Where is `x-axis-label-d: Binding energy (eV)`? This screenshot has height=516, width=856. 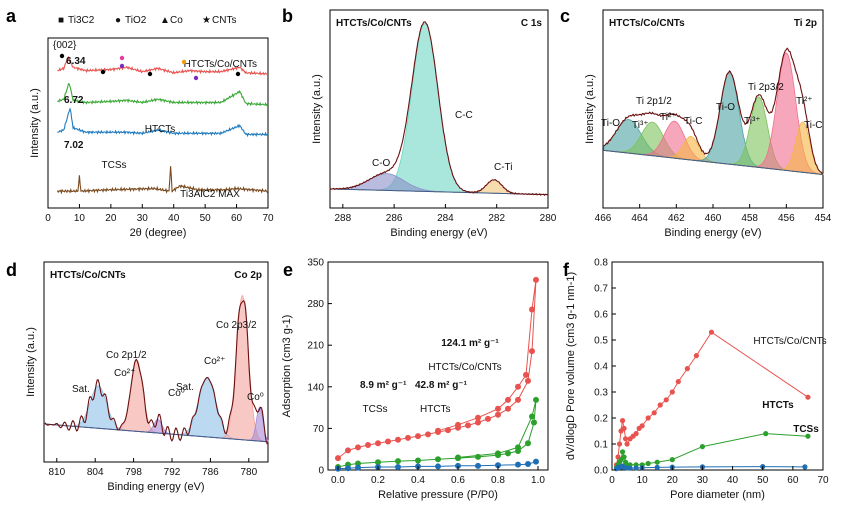
x-axis-label-d: Binding energy (eV) is located at coordinates (155, 487).